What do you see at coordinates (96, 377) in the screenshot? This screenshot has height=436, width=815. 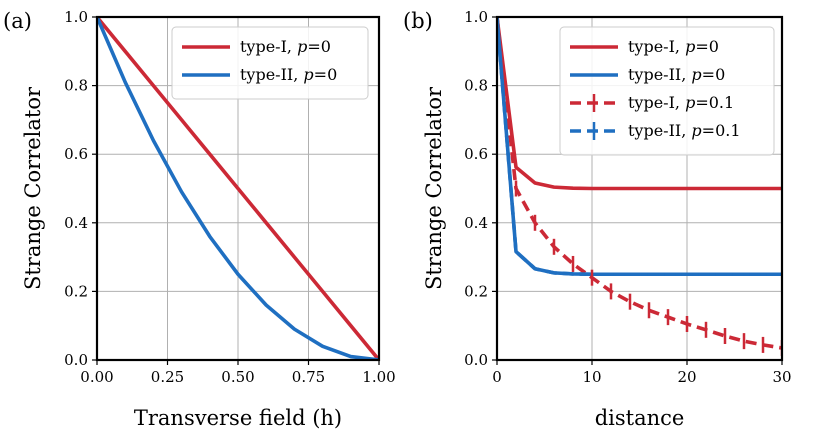 I see `x-tick-label: 0.00` at bounding box center [96, 377].